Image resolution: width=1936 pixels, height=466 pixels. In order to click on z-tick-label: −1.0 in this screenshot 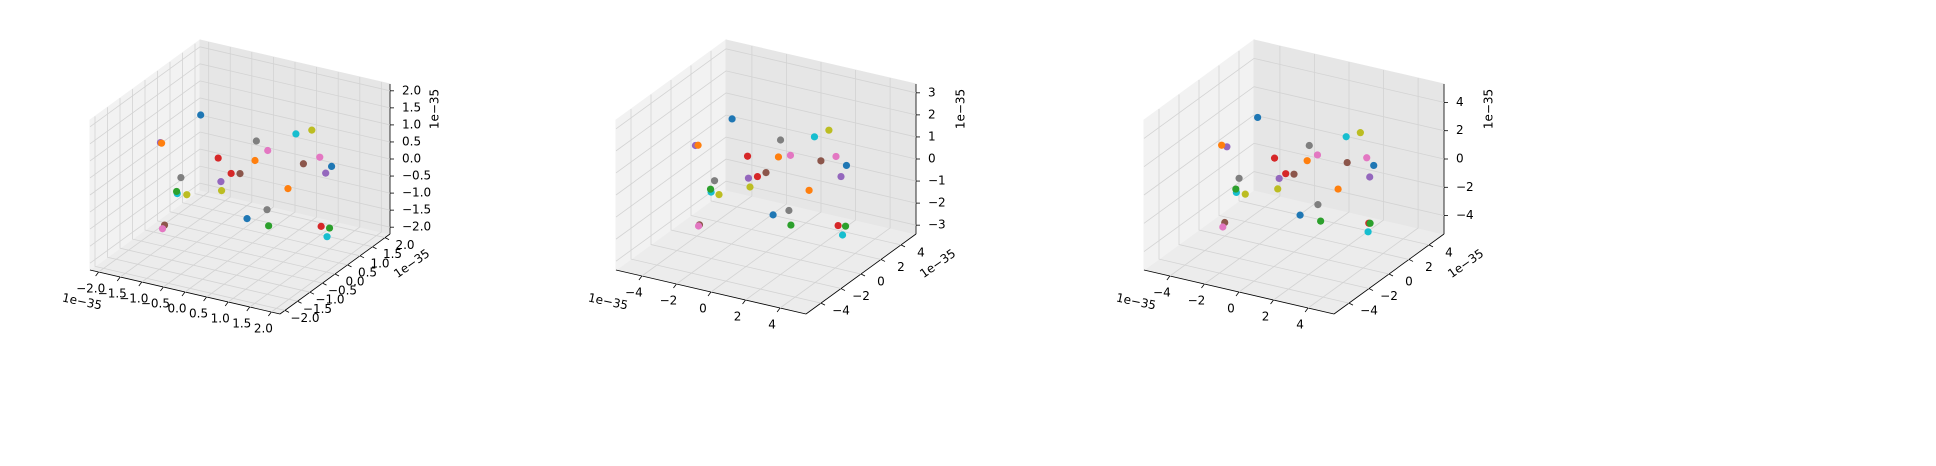, I will do `click(416, 193)`.